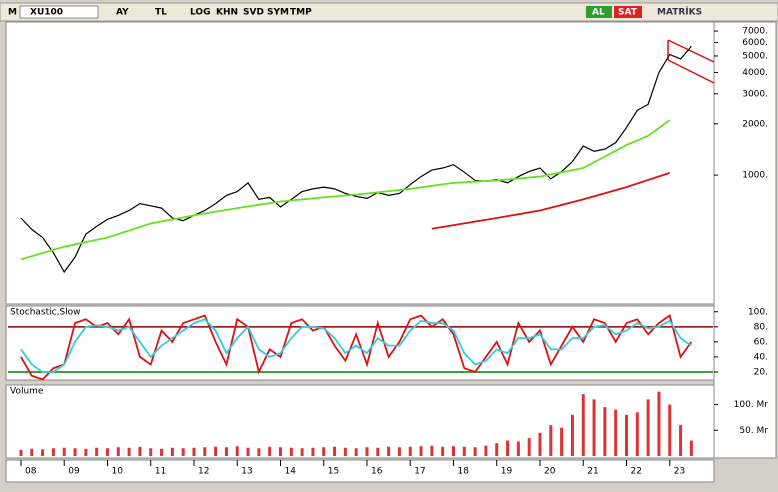 This screenshot has width=778, height=492. Describe the element at coordinates (751, 405) in the screenshot. I see `y-tick-label: 100. Mr` at that location.